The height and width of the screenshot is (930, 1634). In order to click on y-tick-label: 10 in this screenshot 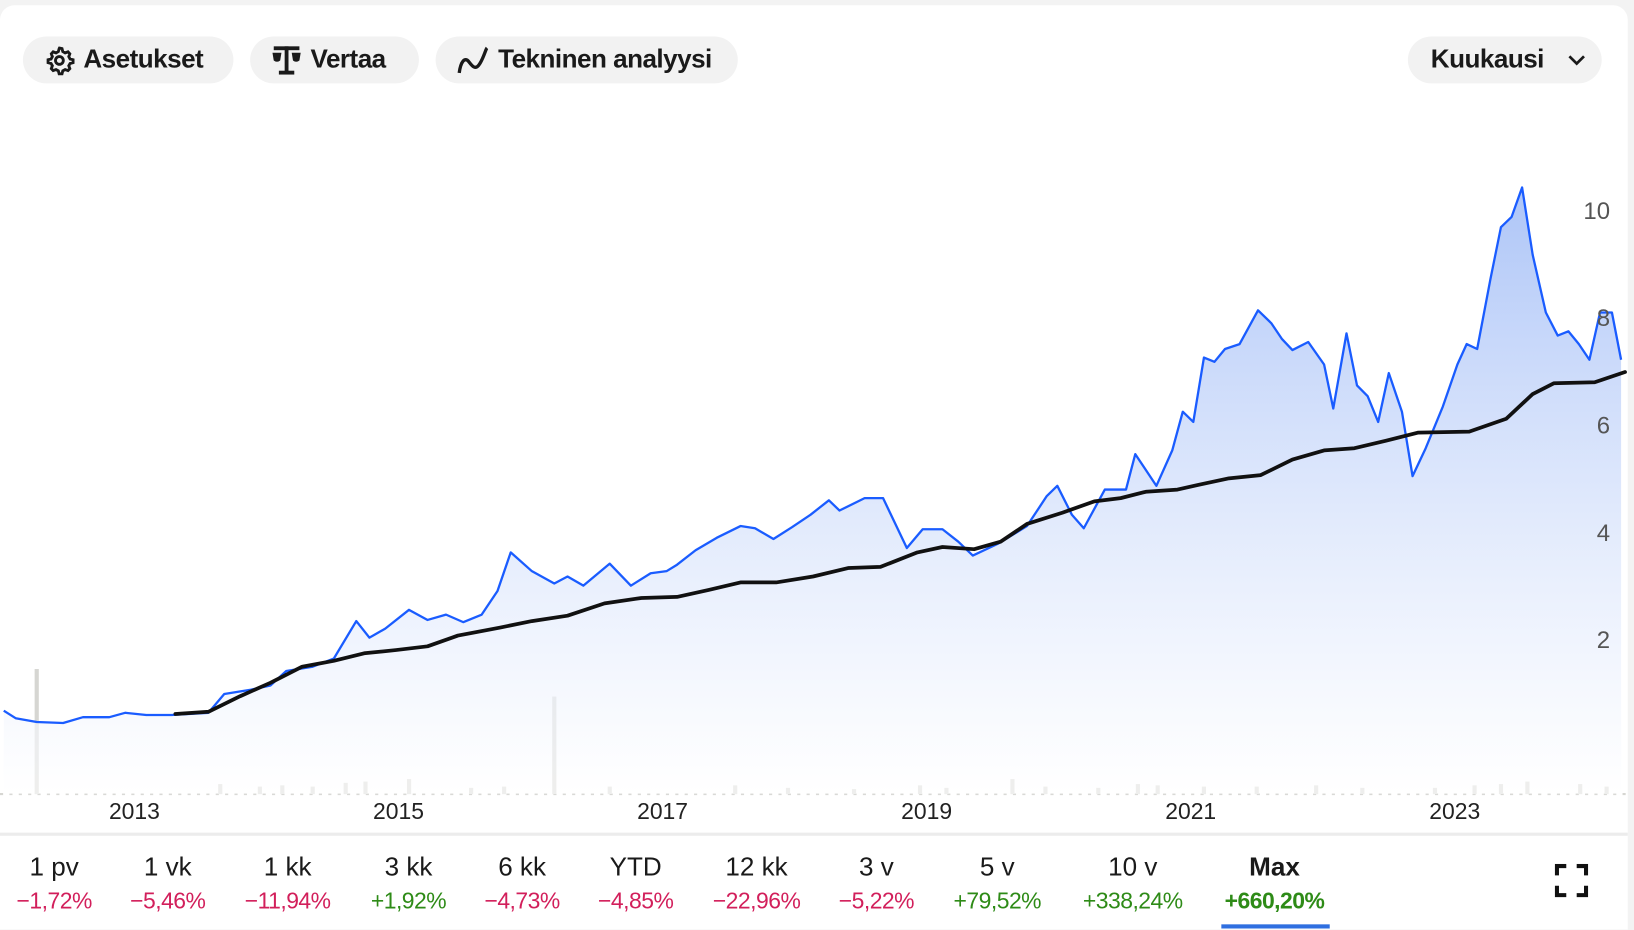, I will do `click(1596, 211)`.